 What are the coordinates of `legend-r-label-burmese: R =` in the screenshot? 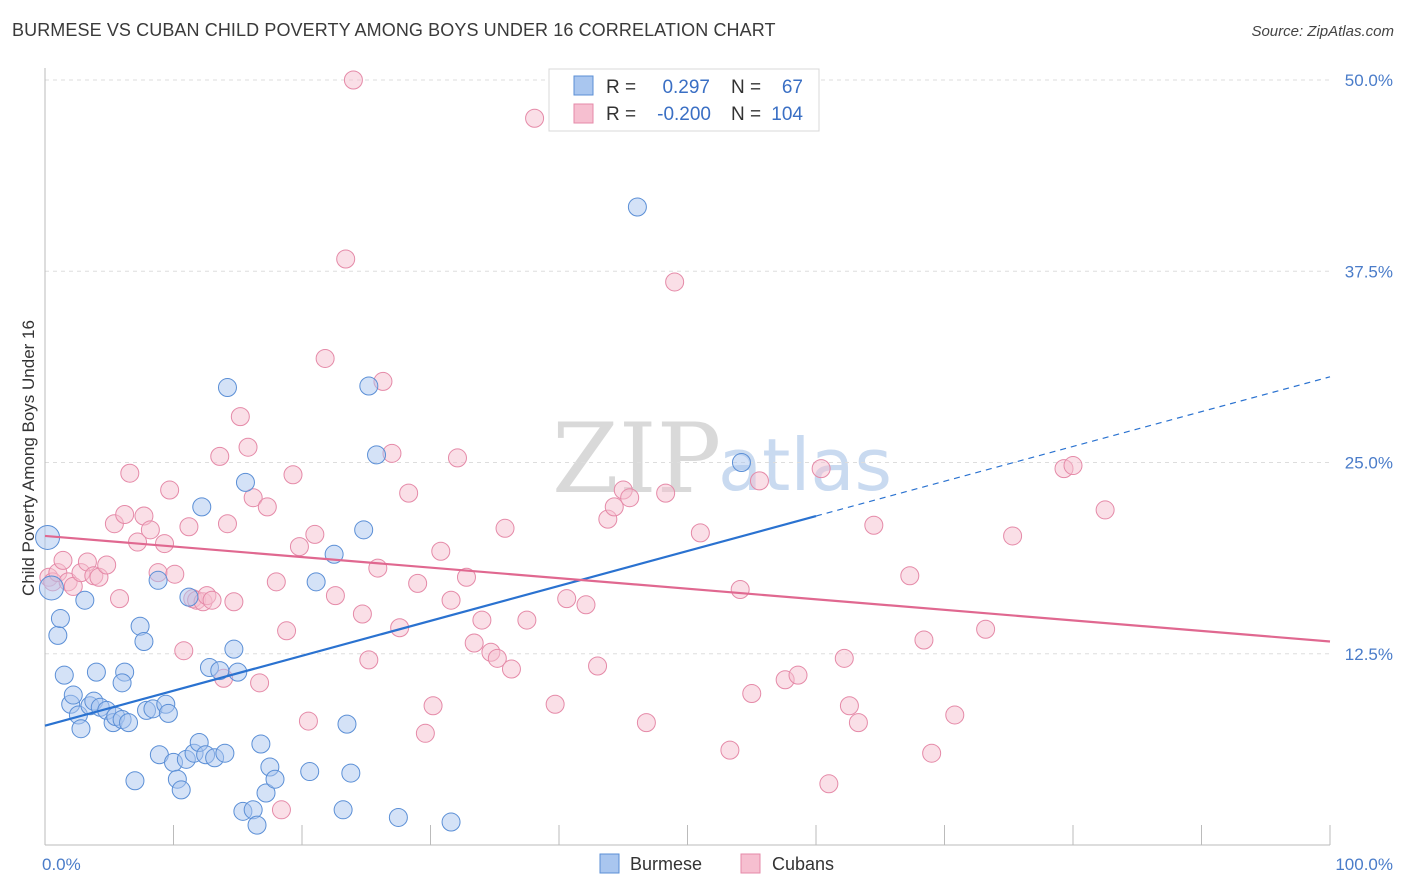 It's located at (621, 87).